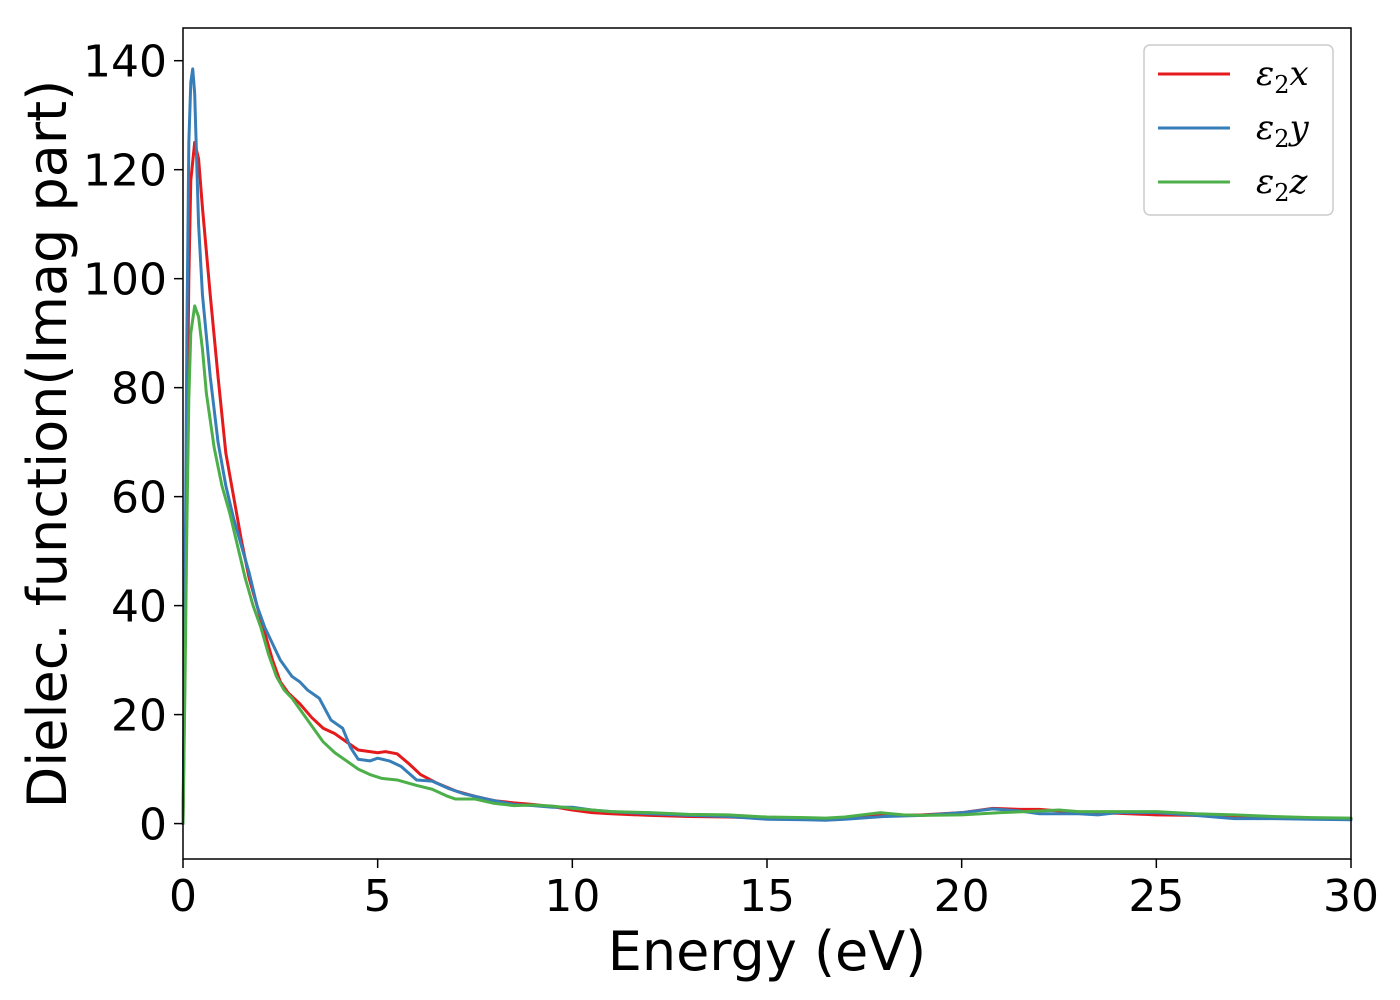 This screenshot has height=1000, width=1400. I want to click on y-tick-label: 0, so click(153, 825).